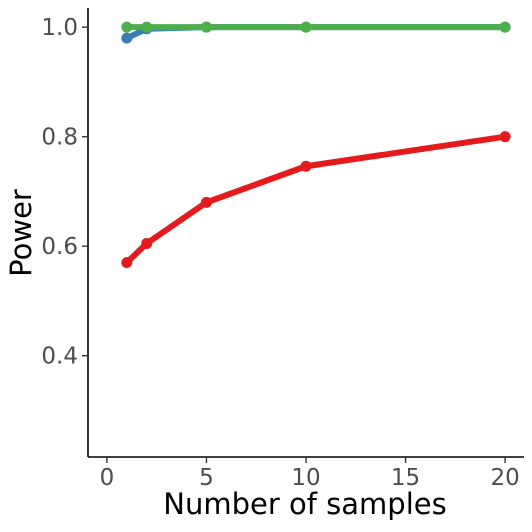 The width and height of the screenshot is (532, 532). Describe the element at coordinates (304, 504) in the screenshot. I see `x-axis-title: Number of samples` at that location.